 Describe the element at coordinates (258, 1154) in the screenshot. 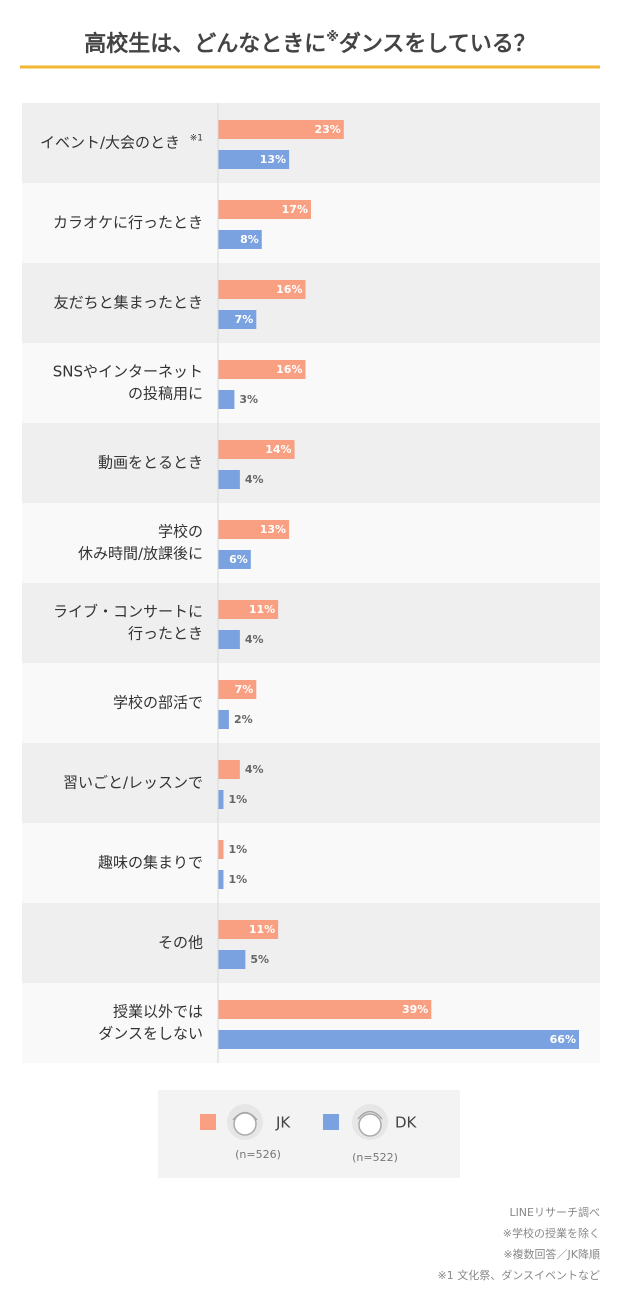

I see `legend-sample: (n=526)` at that location.